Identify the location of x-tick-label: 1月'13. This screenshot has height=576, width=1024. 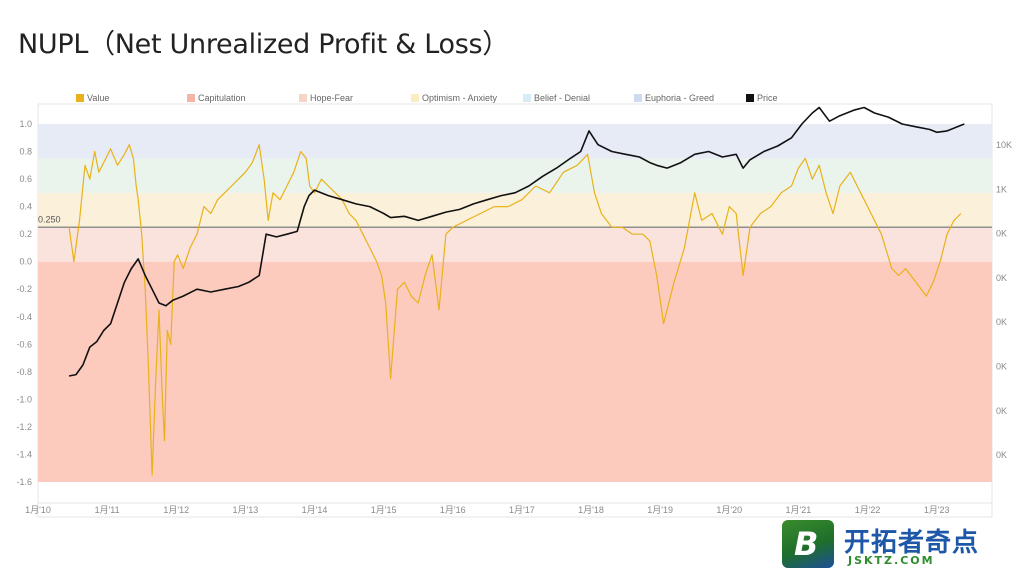
(246, 510).